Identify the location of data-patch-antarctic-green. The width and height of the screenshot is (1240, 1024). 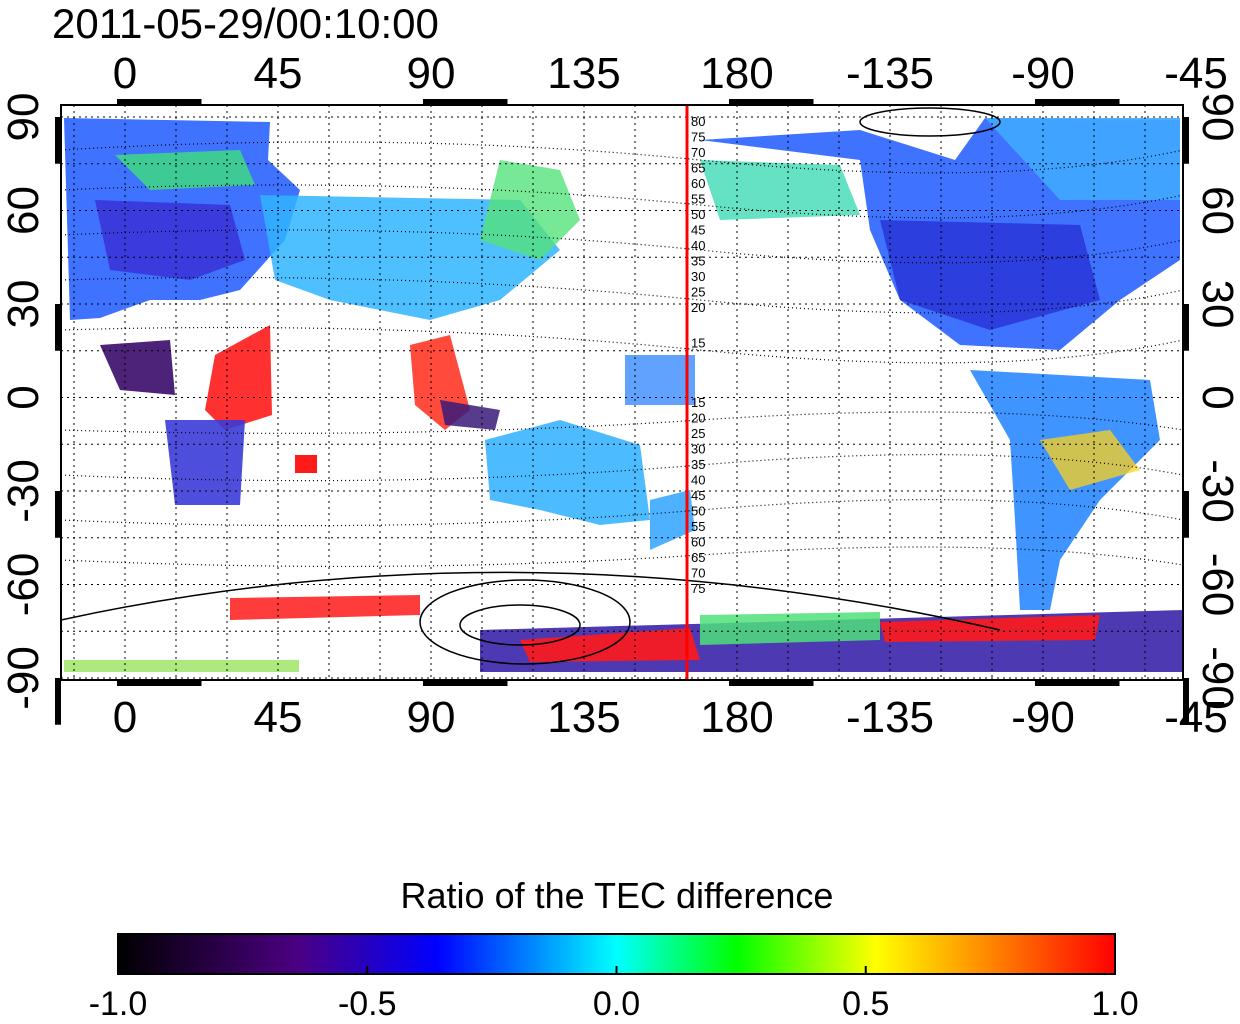
(790, 628).